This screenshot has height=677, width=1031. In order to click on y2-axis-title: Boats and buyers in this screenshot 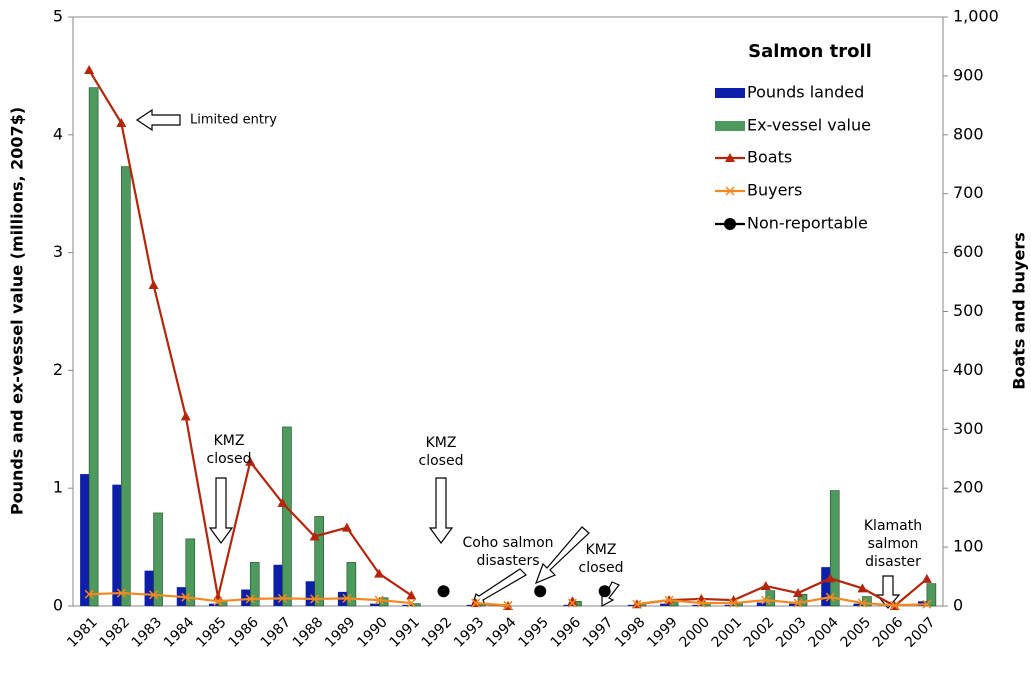, I will do `click(1019, 310)`.